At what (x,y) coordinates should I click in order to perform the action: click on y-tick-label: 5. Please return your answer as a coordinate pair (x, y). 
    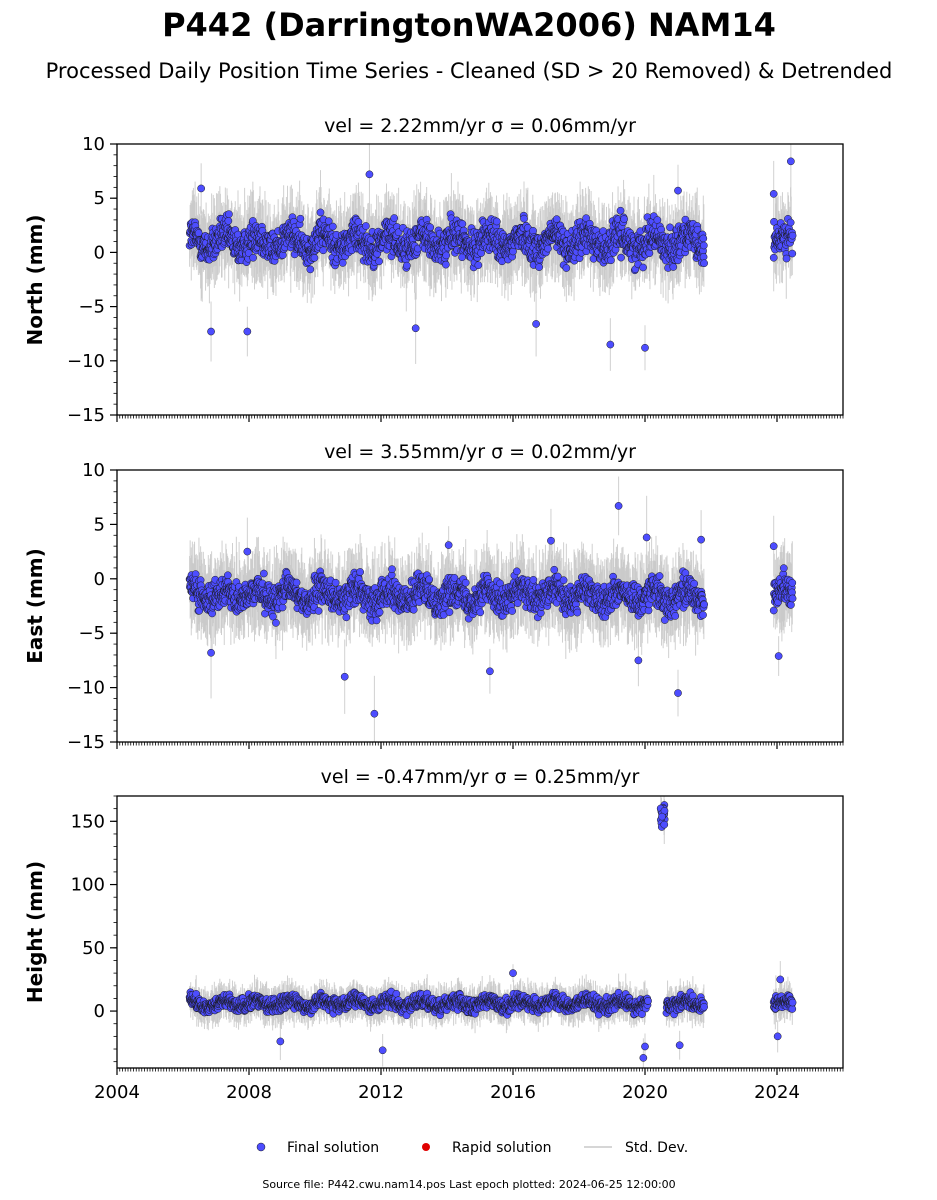
    Looking at the image, I should click on (99, 198).